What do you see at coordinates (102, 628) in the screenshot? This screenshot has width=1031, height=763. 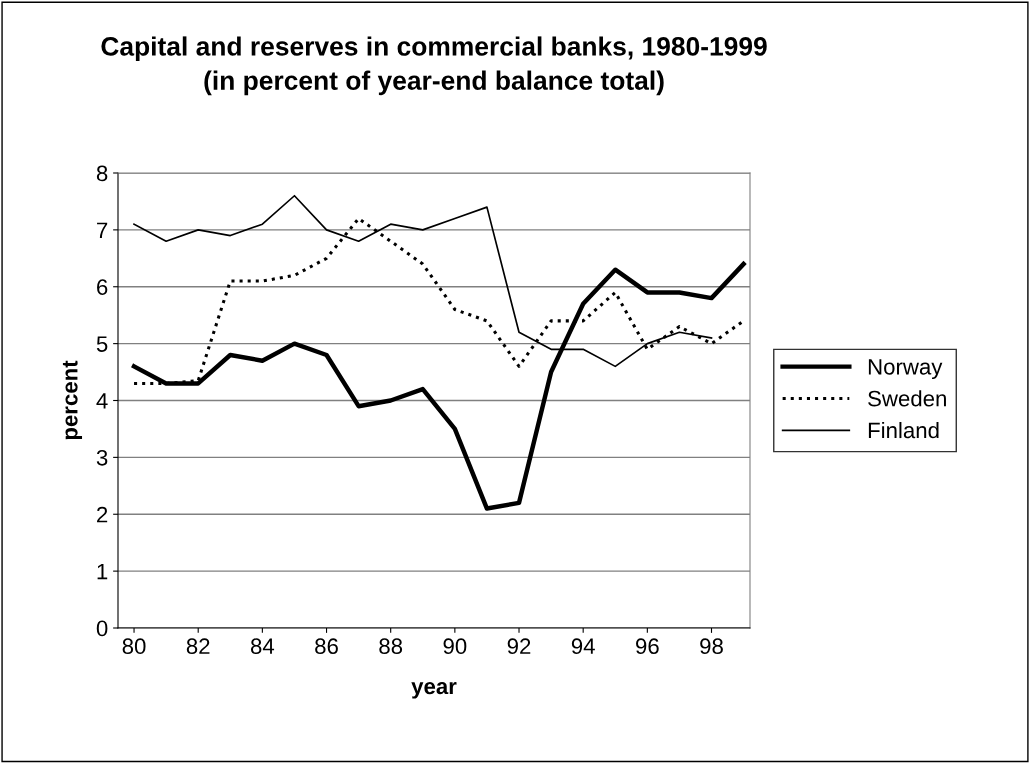 I see `y-tick-label: 0` at bounding box center [102, 628].